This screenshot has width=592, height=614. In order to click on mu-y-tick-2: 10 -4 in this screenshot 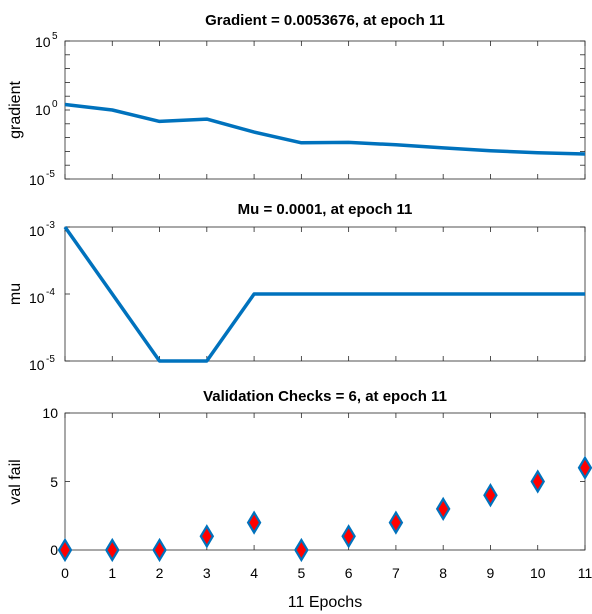, I will do `click(42, 296)`.